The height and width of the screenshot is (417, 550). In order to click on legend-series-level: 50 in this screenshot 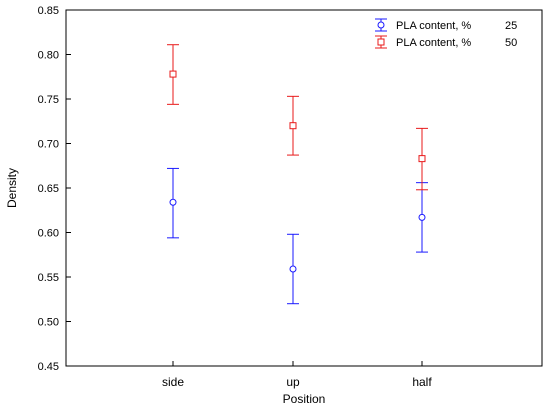, I will do `click(511, 43)`.